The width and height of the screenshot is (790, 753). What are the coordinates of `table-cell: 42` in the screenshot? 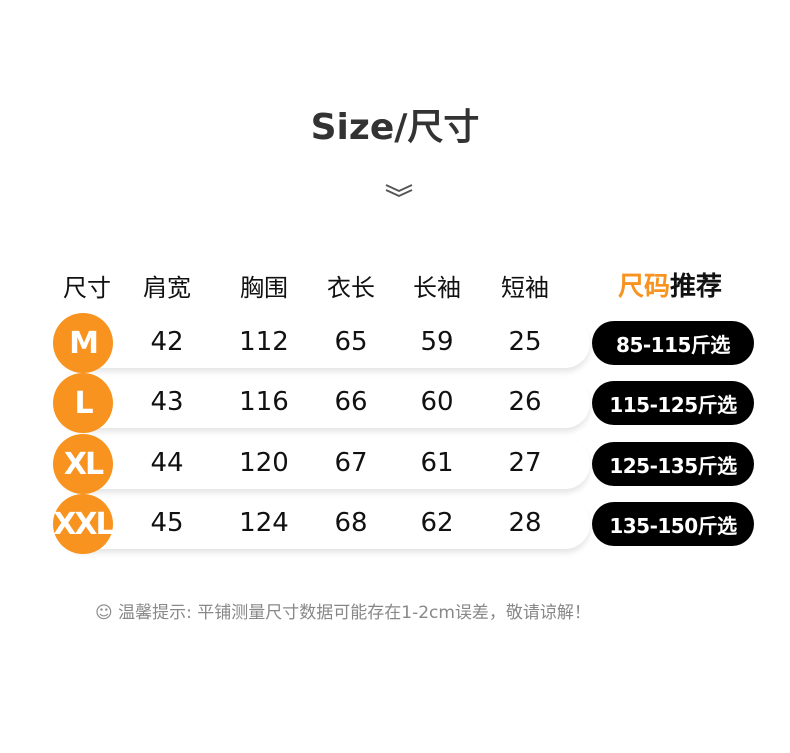 It's located at (167, 342).